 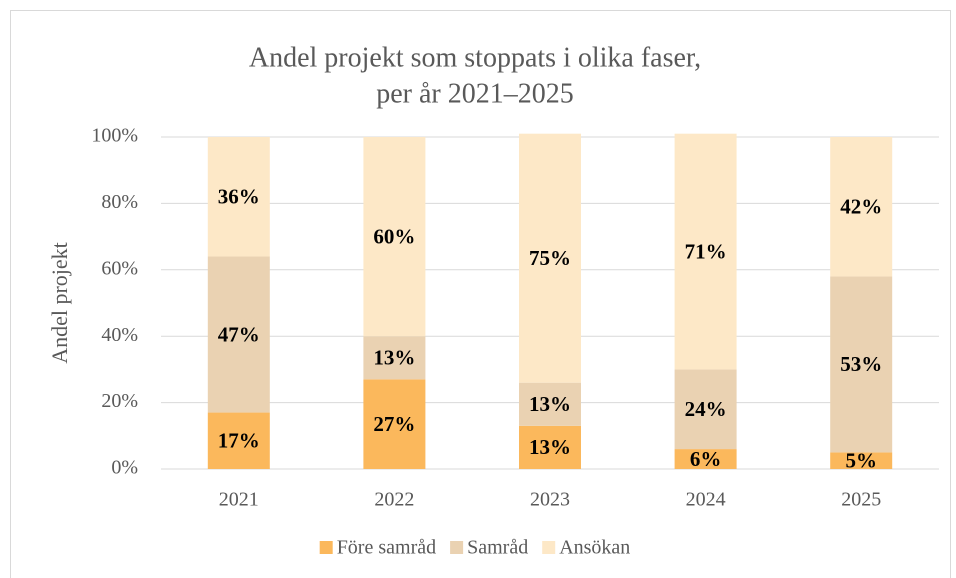 I want to click on data-label: 27%, so click(x=394, y=424).